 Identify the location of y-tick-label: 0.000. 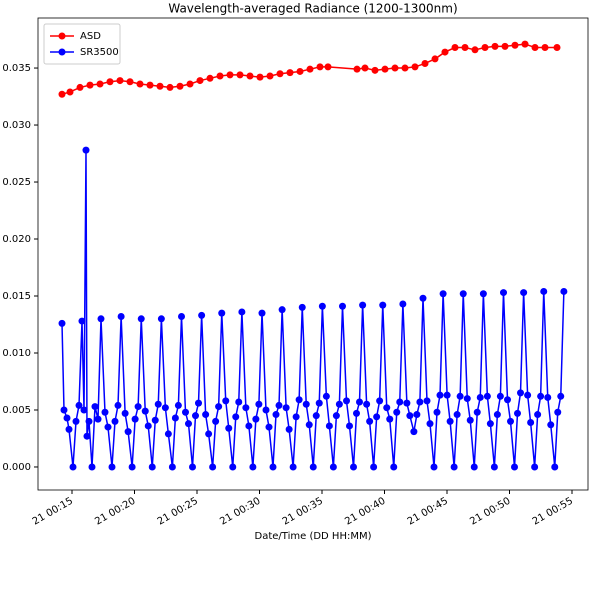
(16, 467).